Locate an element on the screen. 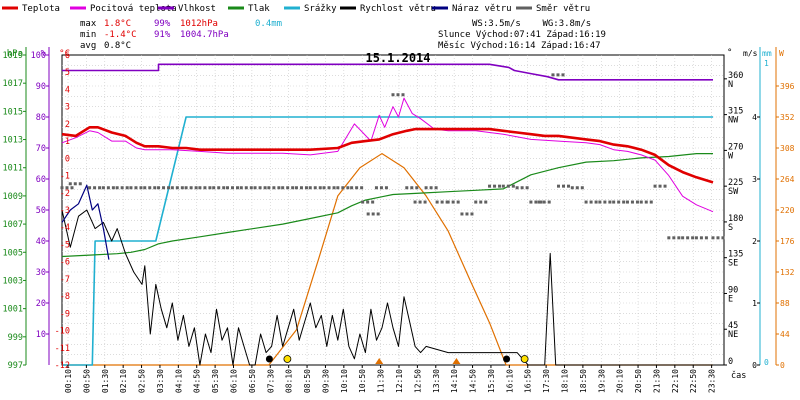 This screenshot has width=800, height=400. axis-humidity-tick-label: 20 is located at coordinates (41, 304).